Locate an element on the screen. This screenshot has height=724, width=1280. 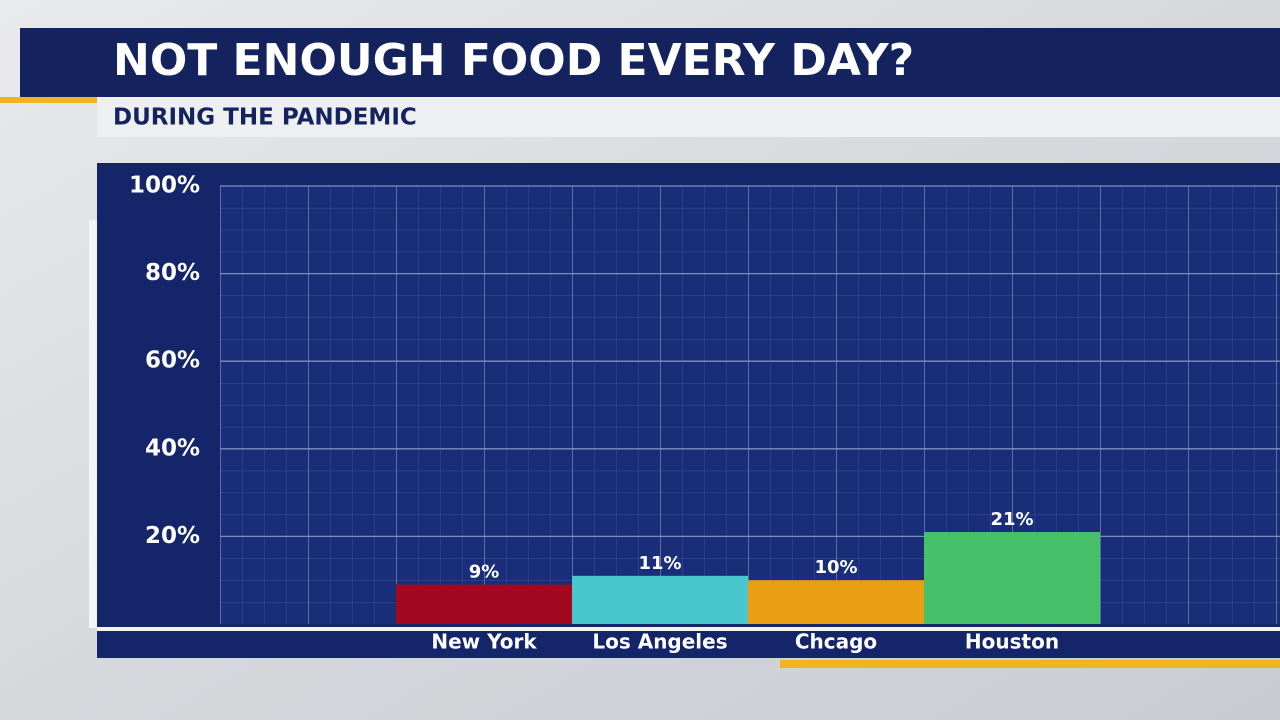
value-label: 9% is located at coordinates (484, 572).